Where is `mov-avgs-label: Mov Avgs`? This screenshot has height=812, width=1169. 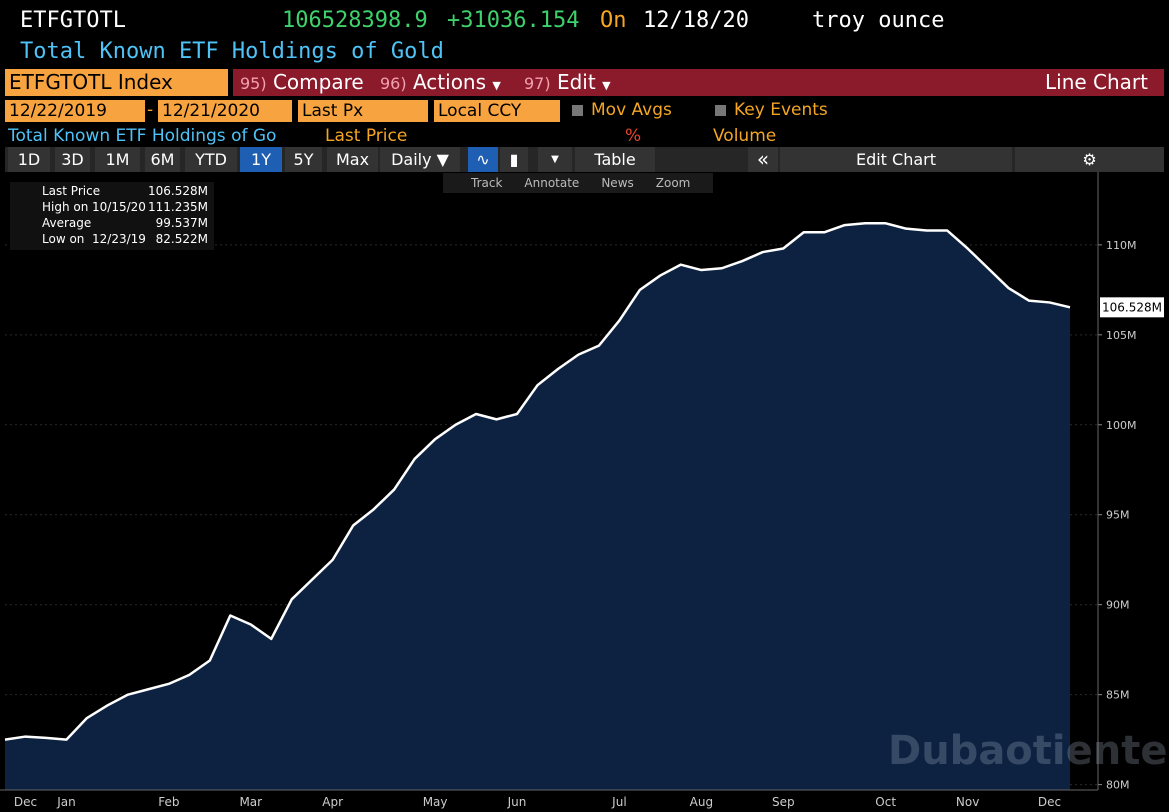 mov-avgs-label: Mov Avgs is located at coordinates (631, 110).